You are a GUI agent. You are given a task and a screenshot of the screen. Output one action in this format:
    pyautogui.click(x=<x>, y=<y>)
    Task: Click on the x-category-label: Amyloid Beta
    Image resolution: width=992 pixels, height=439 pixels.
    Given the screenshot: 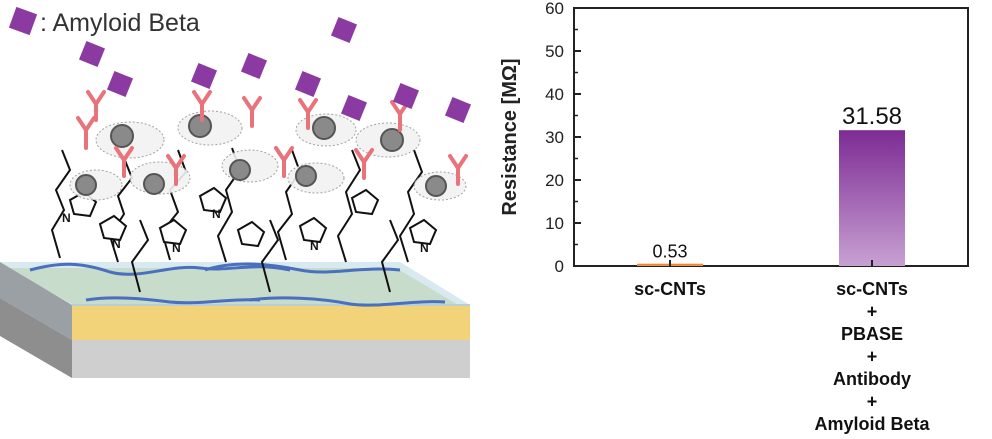 What is the action you would take?
    pyautogui.click(x=872, y=424)
    